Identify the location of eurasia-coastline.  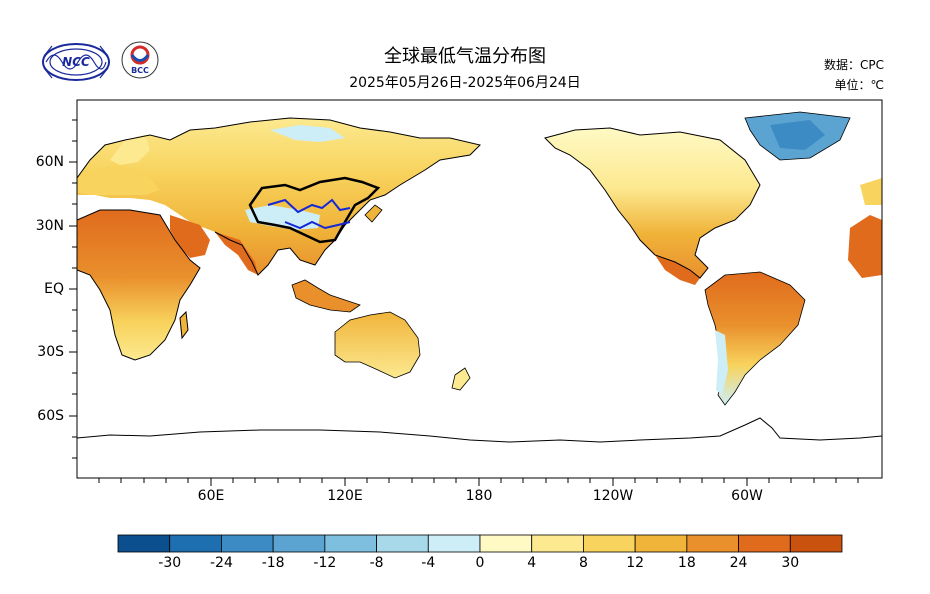
(279, 196).